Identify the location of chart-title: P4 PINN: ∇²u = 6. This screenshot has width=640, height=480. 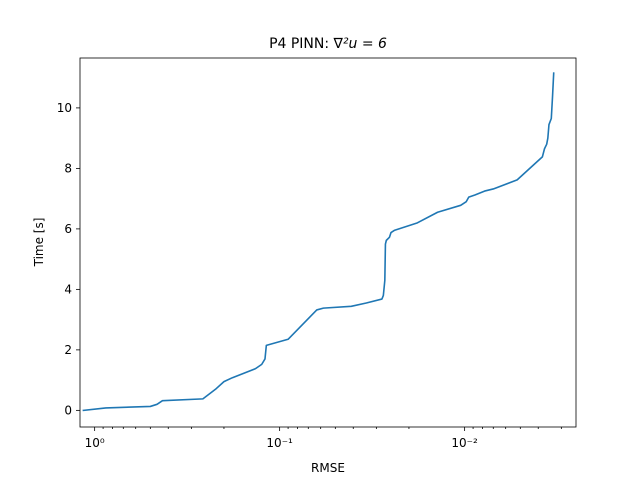
(328, 44).